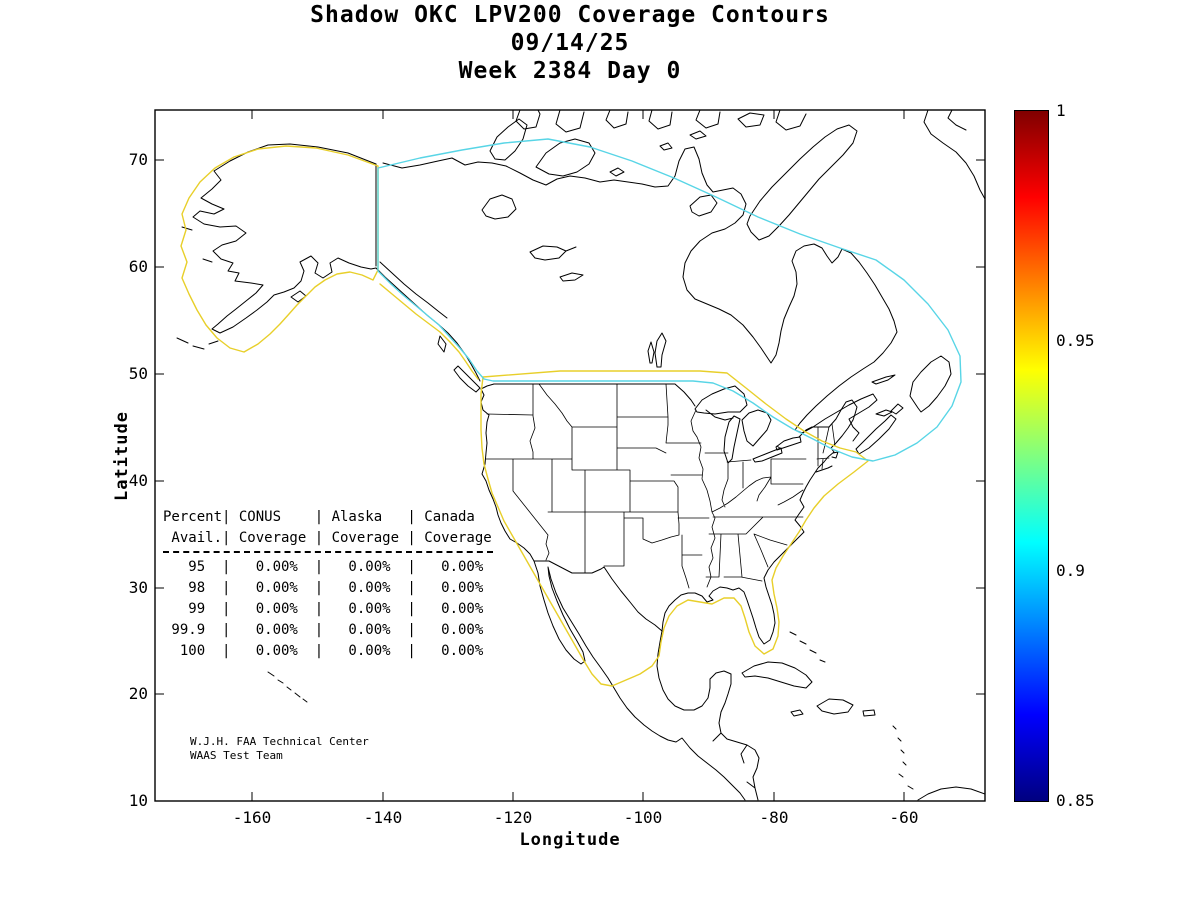 The width and height of the screenshot is (1200, 900). Describe the element at coordinates (570, 15) in the screenshot. I see `plot-title: Shadow OKC LPV200 Coverage Contours` at that location.